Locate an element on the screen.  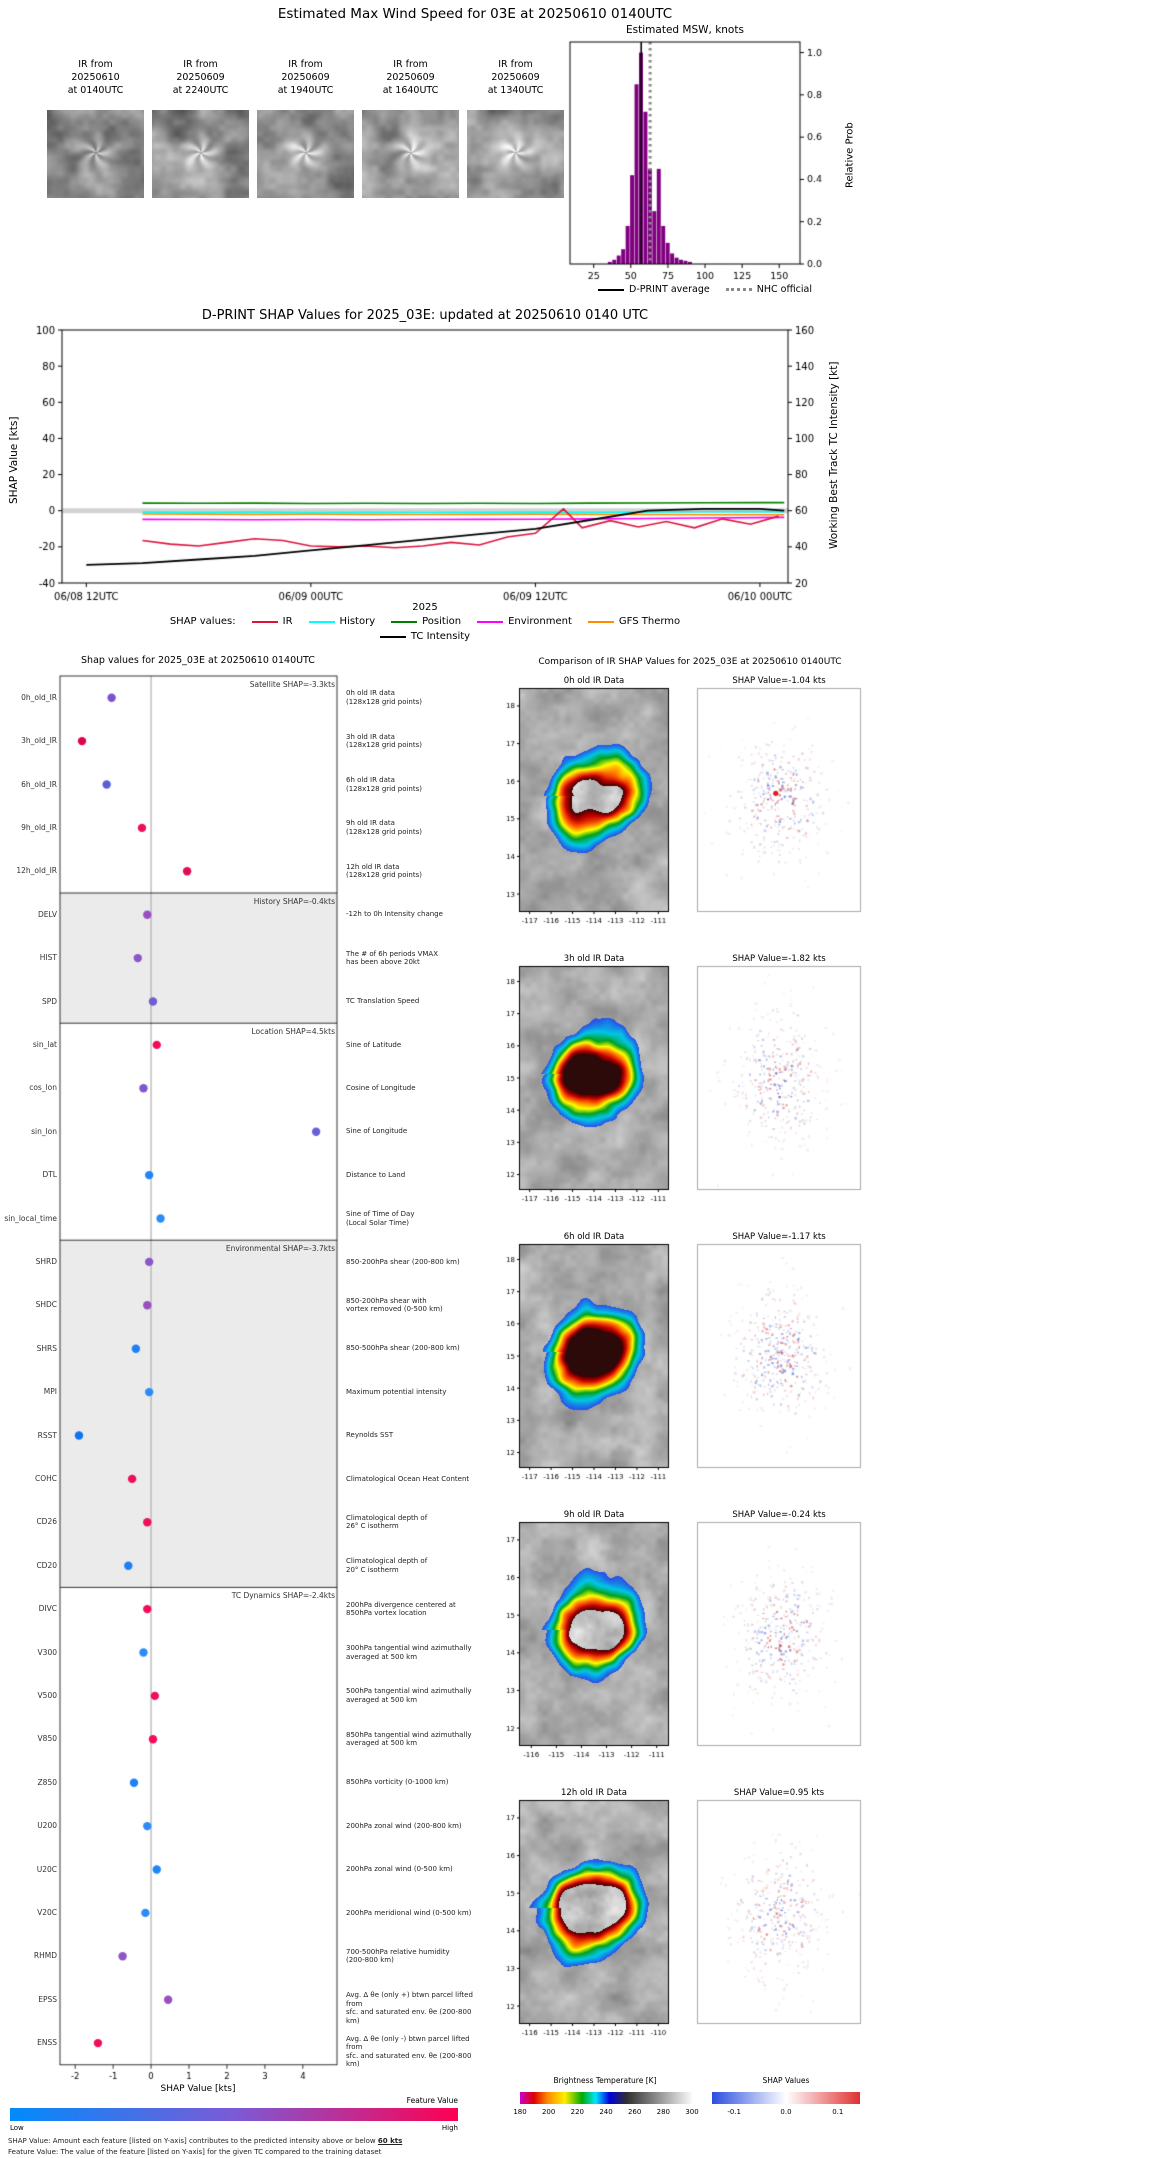
feature-description: 850-200hPa shear (200-800 km) is located at coordinates (403, 1261).